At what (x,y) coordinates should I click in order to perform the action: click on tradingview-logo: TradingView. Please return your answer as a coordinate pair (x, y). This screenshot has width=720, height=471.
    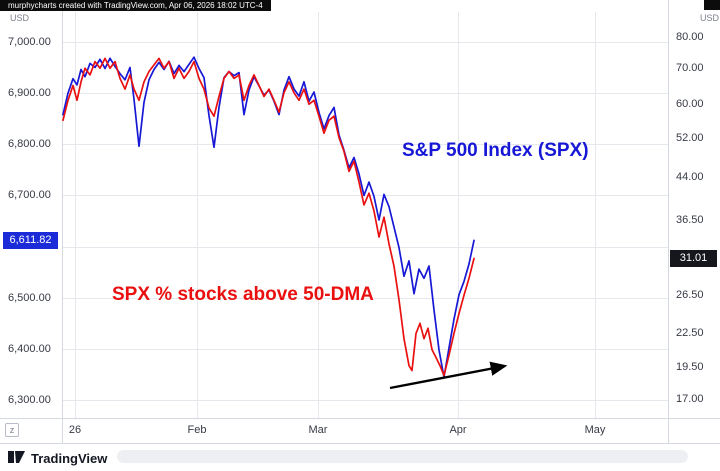
    Looking at the image, I should click on (57, 458).